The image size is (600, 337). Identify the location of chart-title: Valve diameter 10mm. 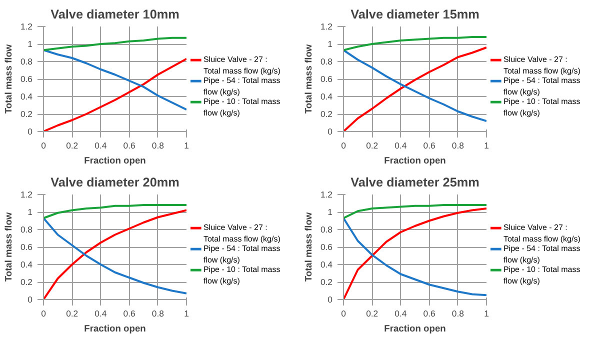
(115, 15).